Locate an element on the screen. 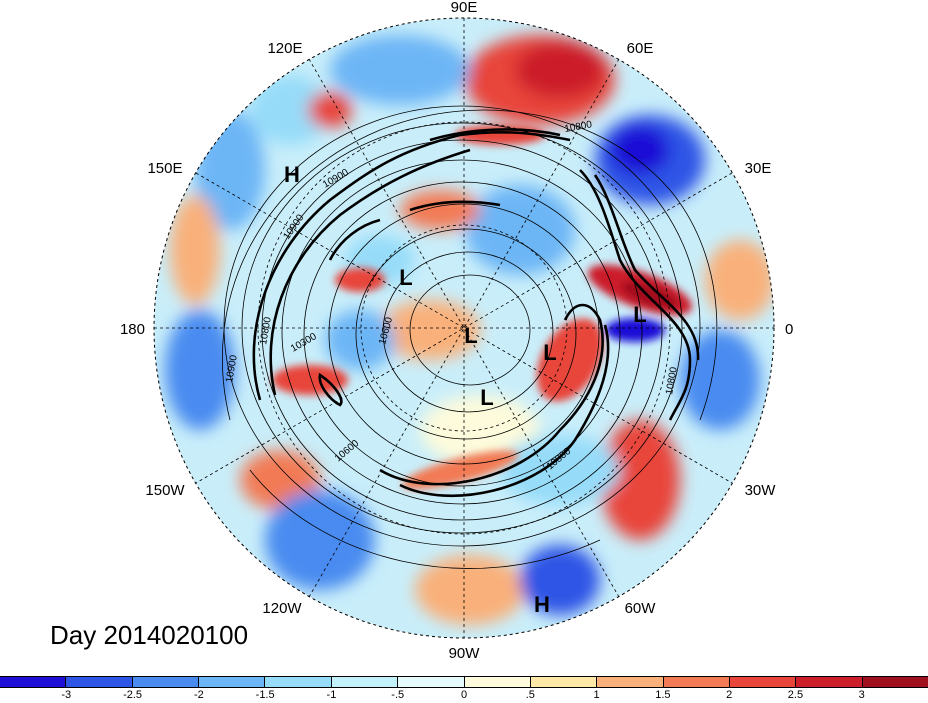 Image resolution: width=928 pixels, height=703 pixels. colorbar-tick-label: 0 is located at coordinates (464, 695).